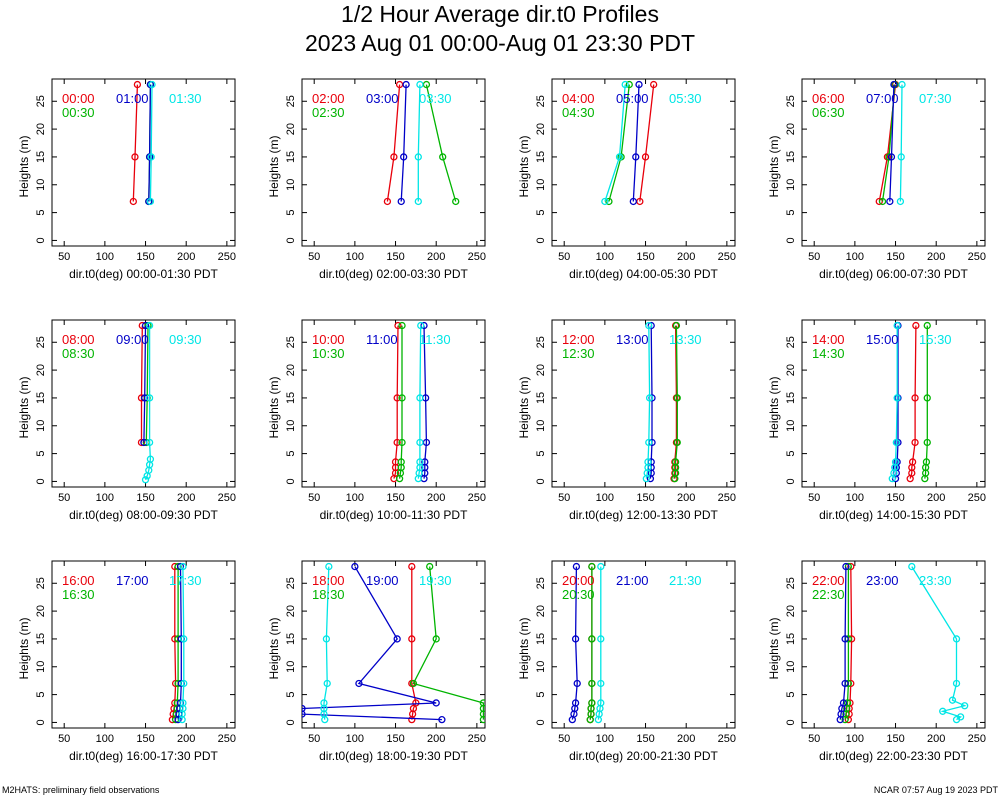  I want to click on series-line-05:00, so click(636, 143).